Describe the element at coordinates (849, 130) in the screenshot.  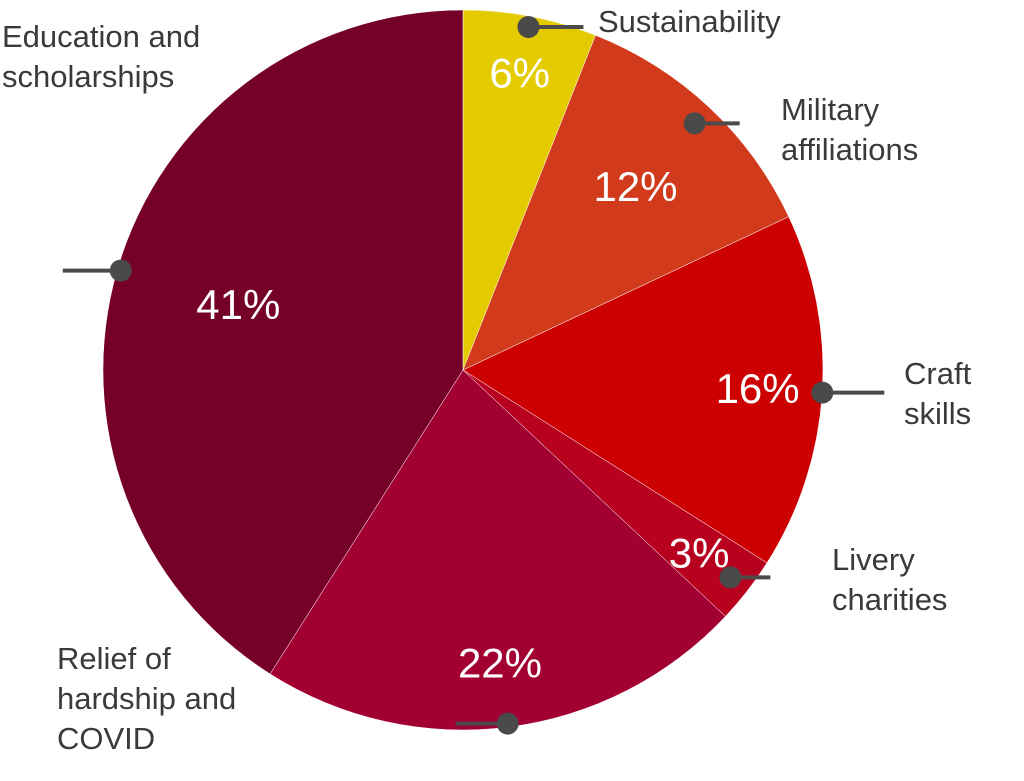
I see `slice-category-label: Military affiliations` at that location.